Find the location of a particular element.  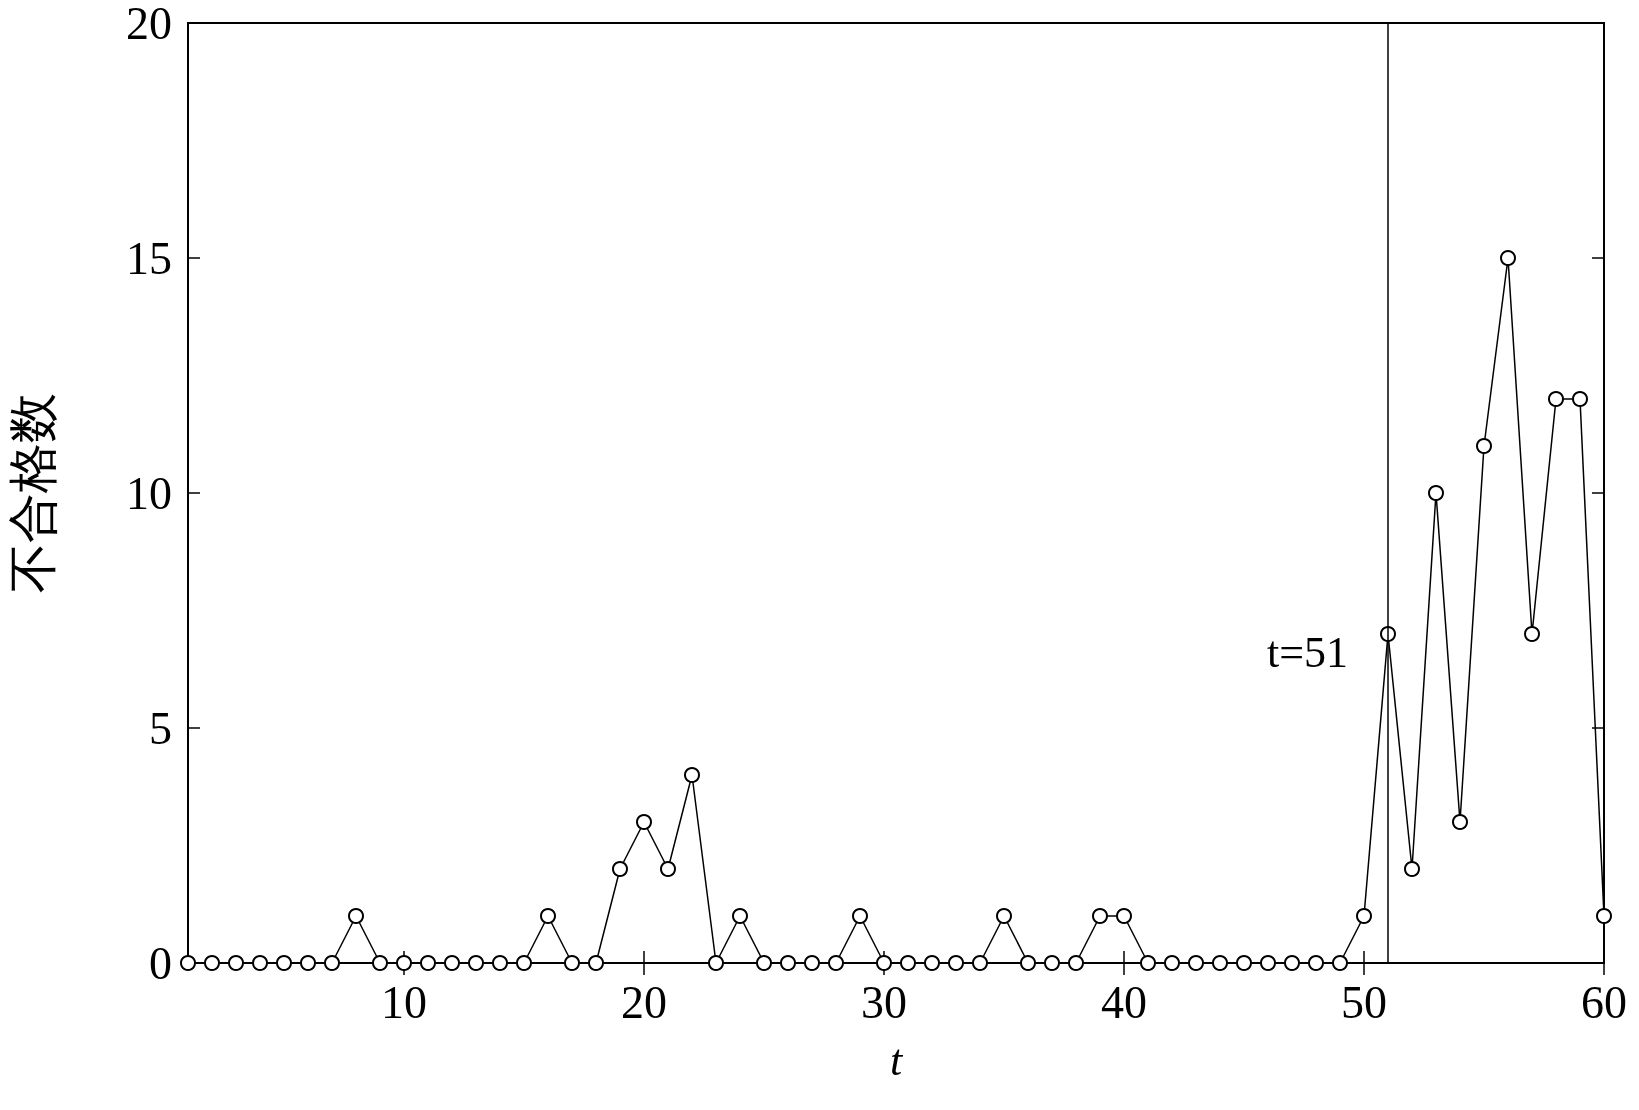

y-tick-label: 20 is located at coordinates (149, 24).